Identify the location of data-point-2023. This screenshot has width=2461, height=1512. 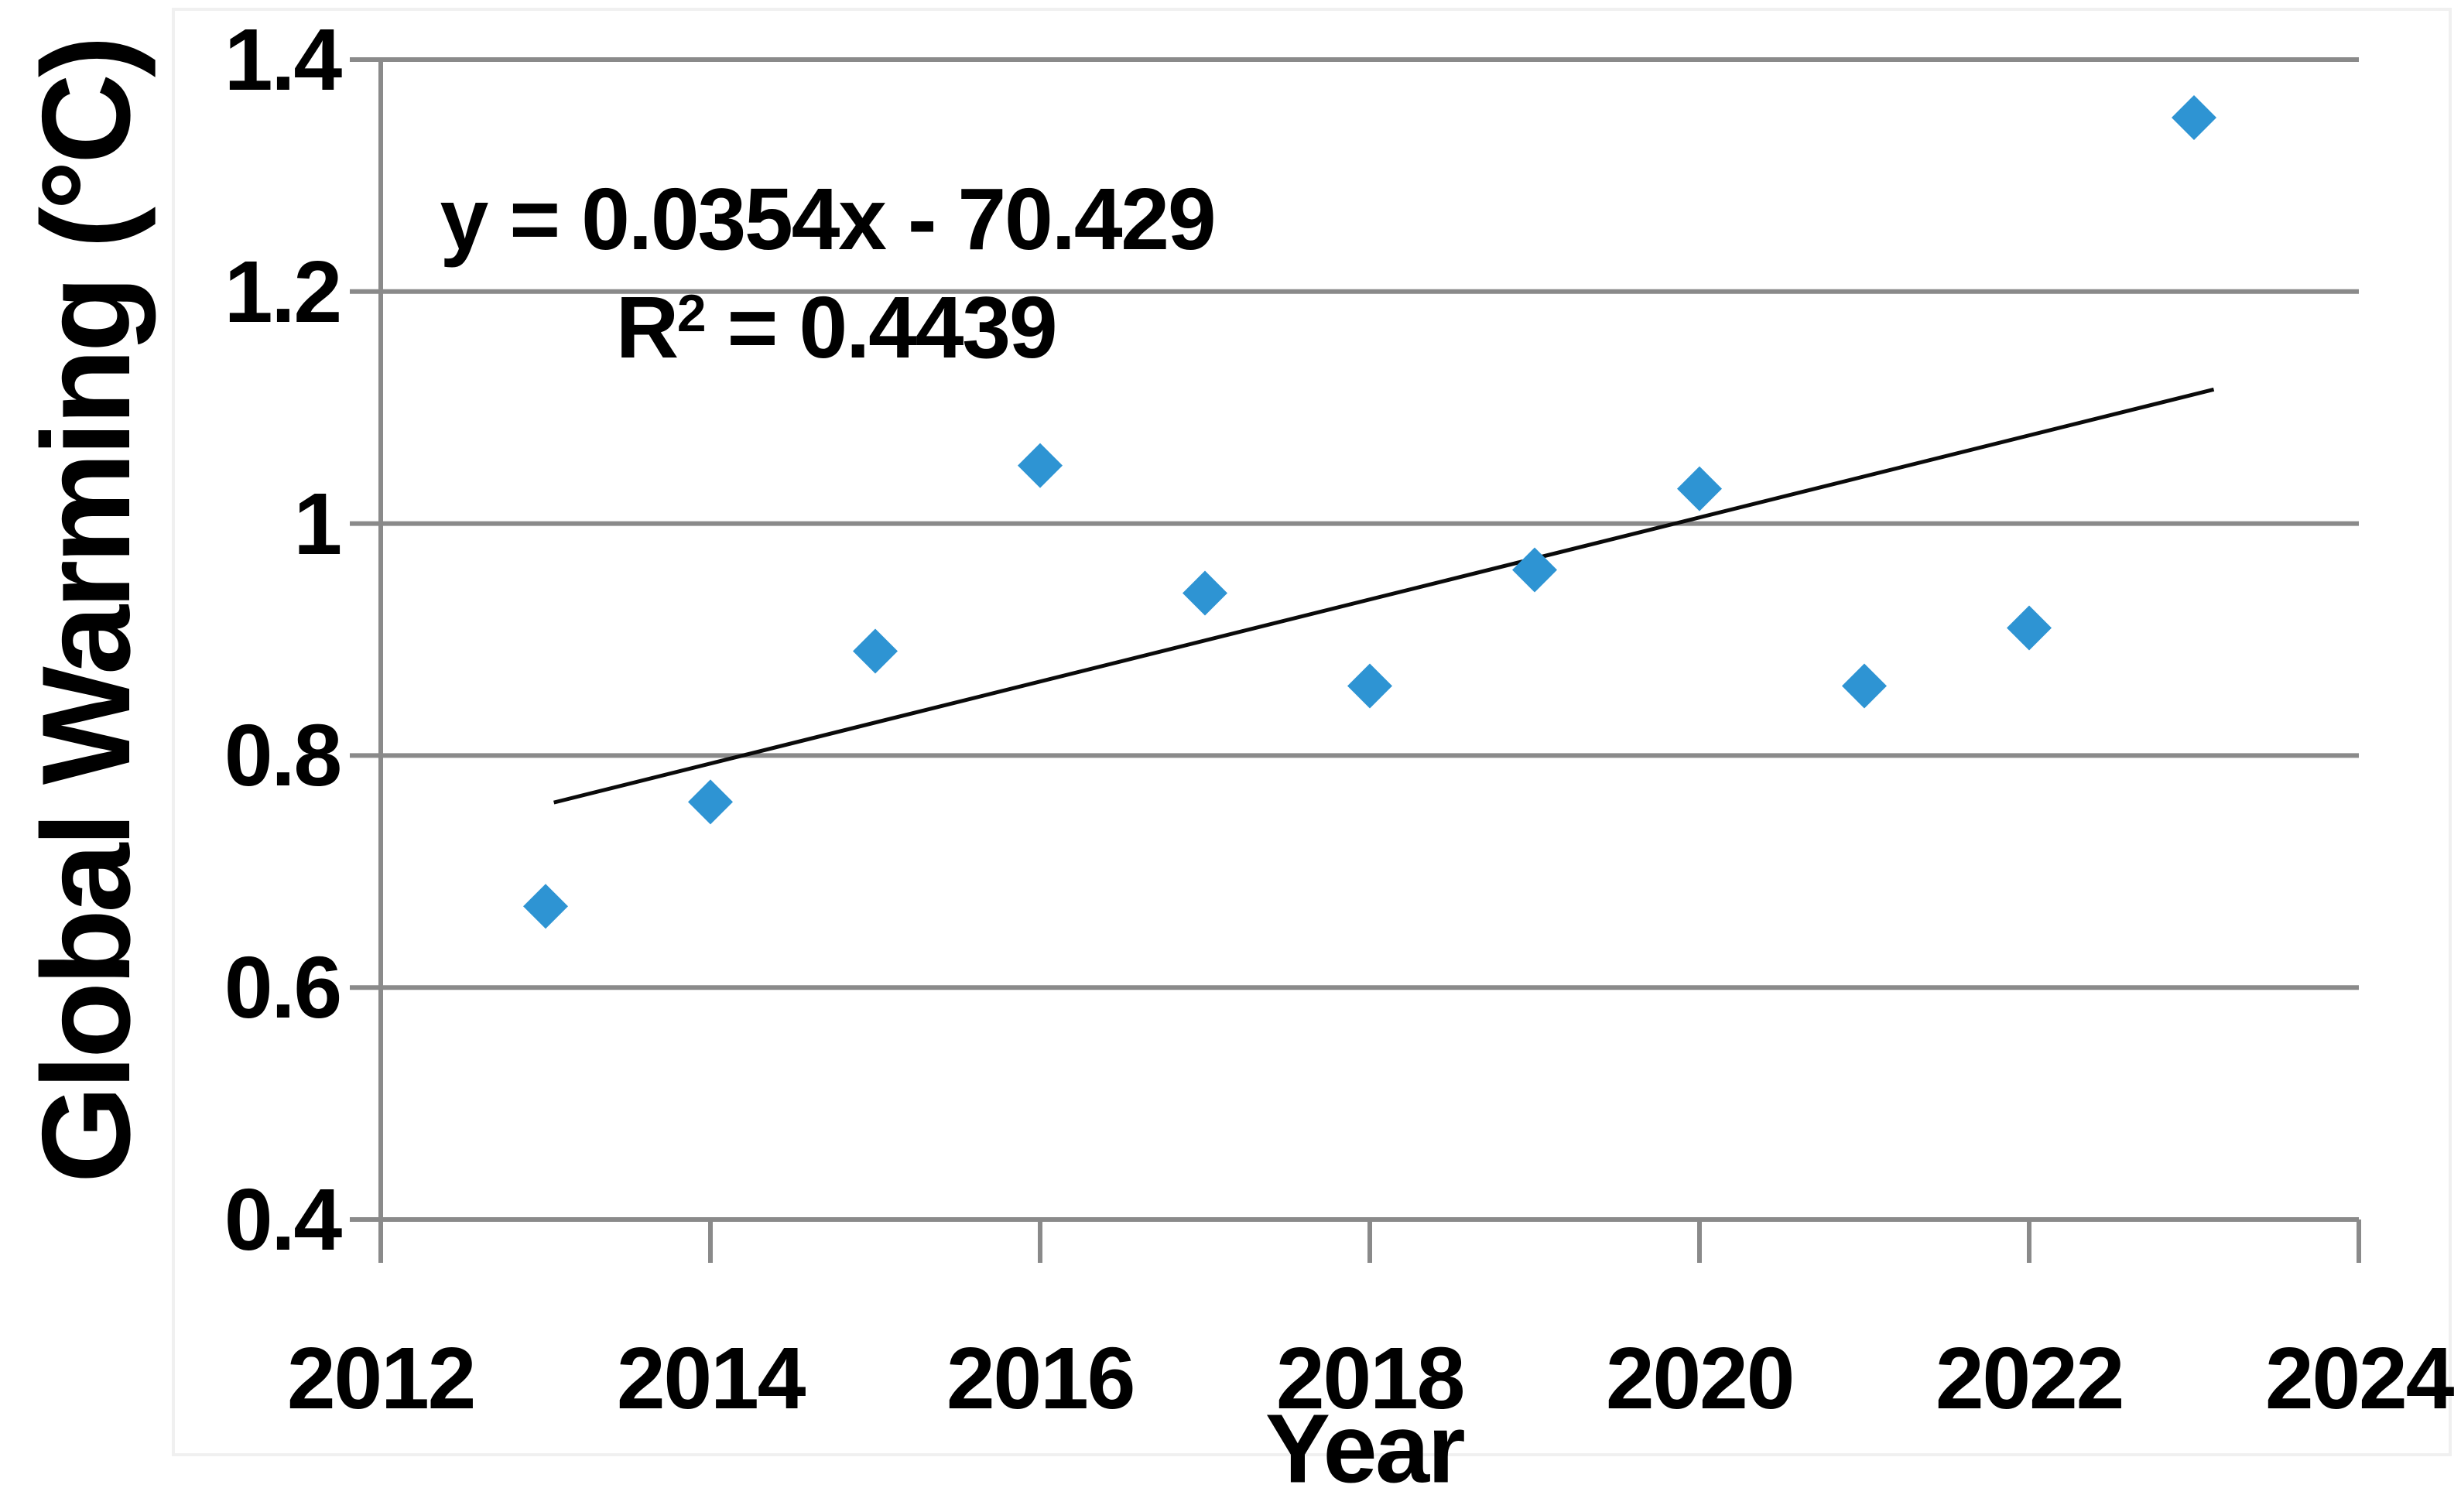
(2194, 117).